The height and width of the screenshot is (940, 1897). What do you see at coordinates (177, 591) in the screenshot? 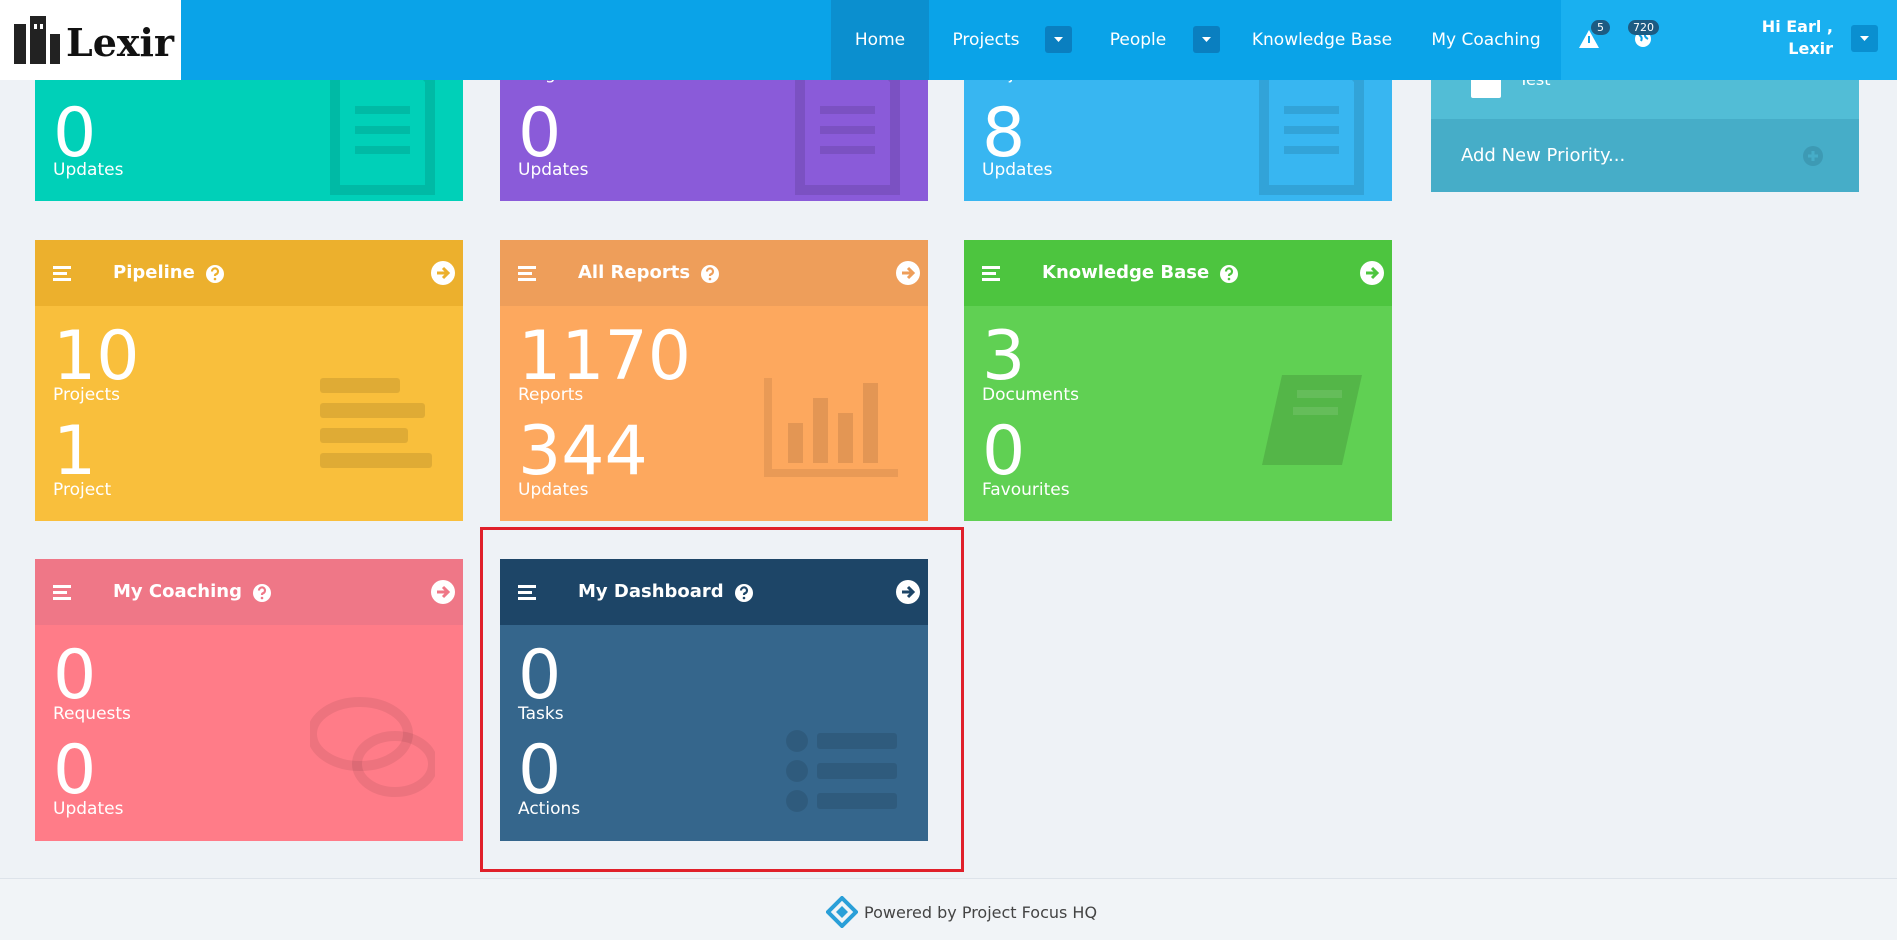
I see `tile-title: My Coaching` at bounding box center [177, 591].